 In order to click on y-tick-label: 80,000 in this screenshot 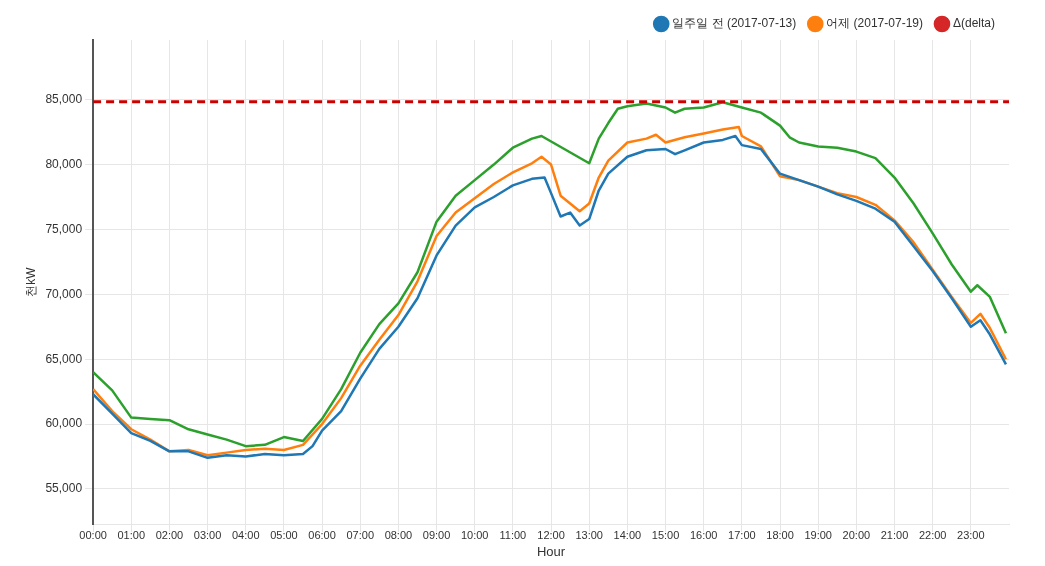, I will do `click(64, 163)`.